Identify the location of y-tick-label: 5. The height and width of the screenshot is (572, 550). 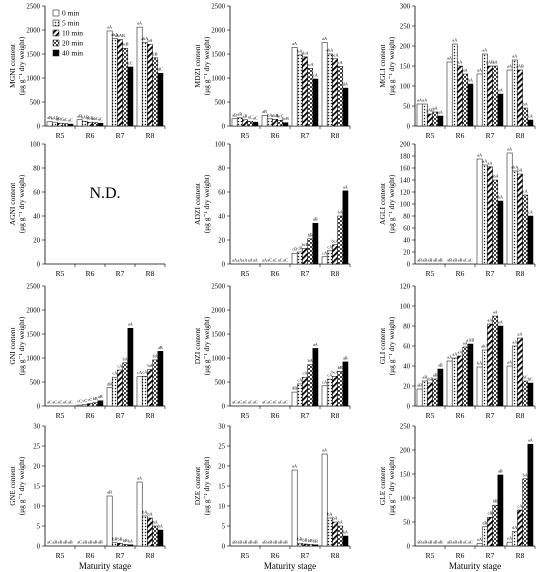
(224, 527).